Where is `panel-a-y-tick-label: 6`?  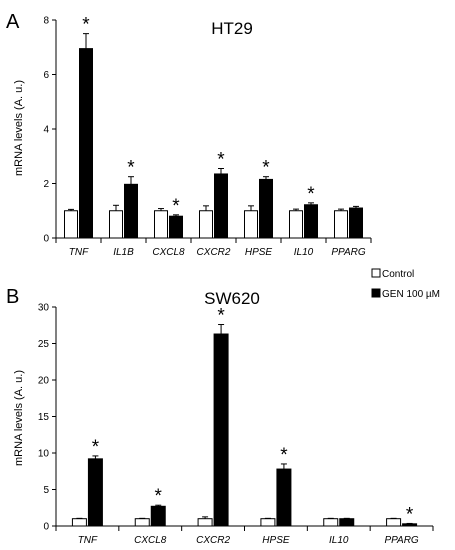
panel-a-y-tick-label: 6 is located at coordinates (46, 75).